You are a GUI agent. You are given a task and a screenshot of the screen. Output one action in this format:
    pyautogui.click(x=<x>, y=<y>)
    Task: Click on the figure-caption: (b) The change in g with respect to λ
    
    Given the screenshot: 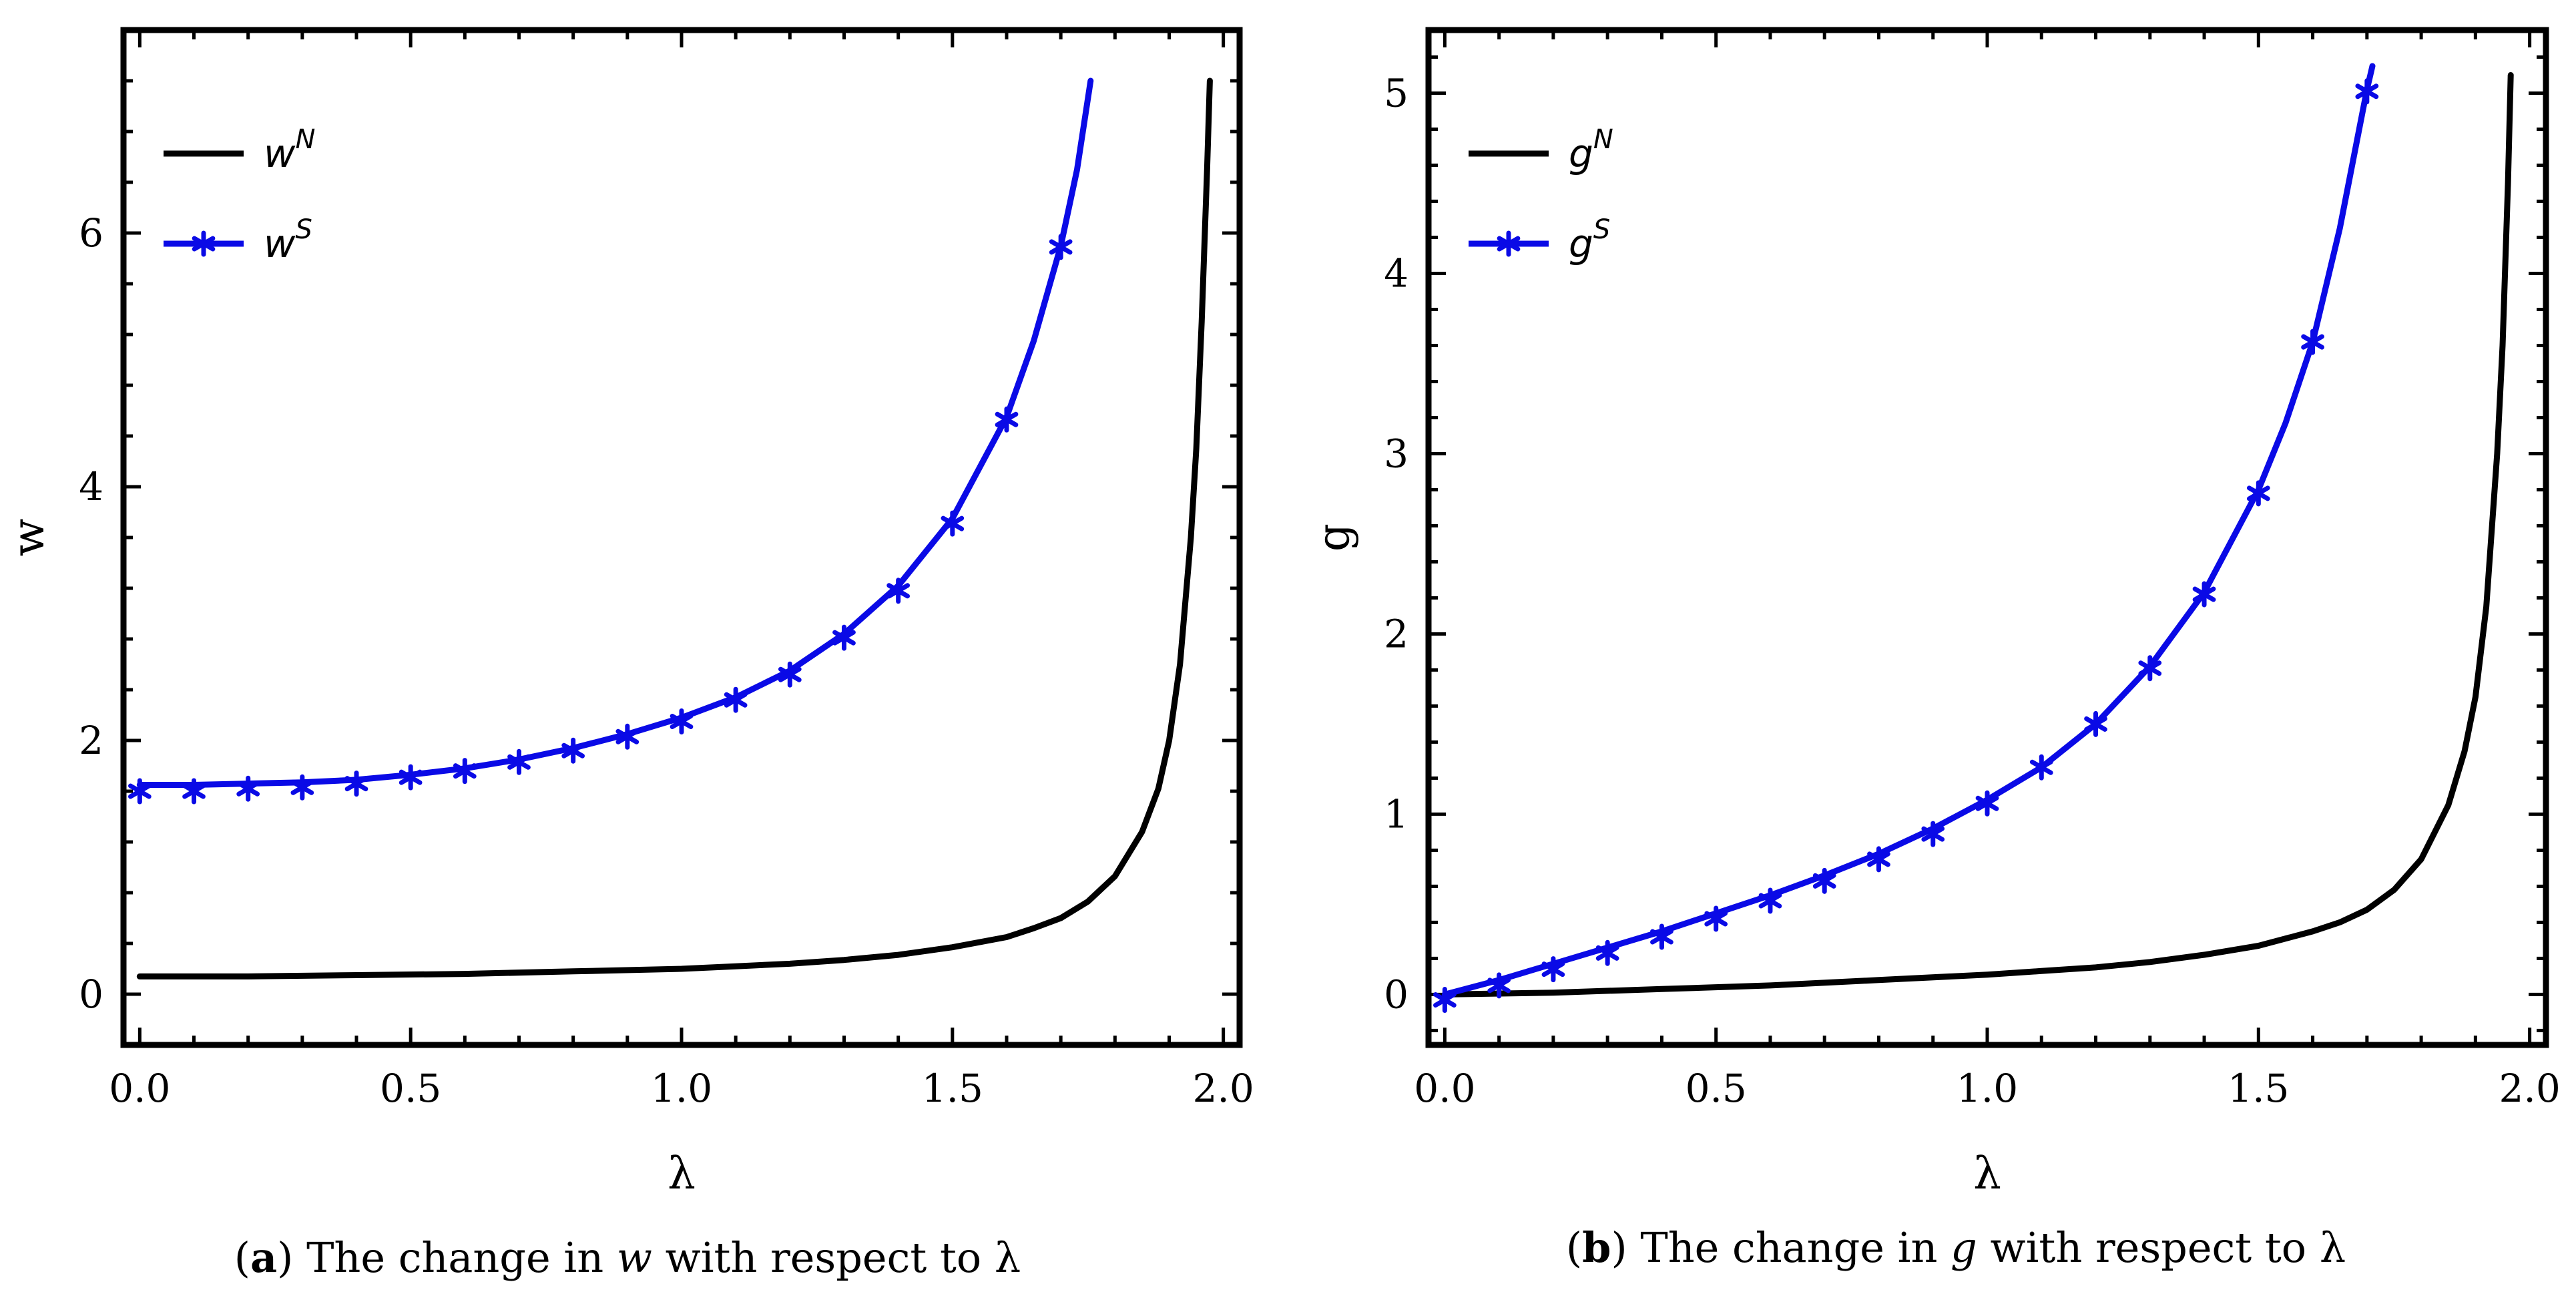 What is the action you would take?
    pyautogui.click(x=1956, y=1247)
    